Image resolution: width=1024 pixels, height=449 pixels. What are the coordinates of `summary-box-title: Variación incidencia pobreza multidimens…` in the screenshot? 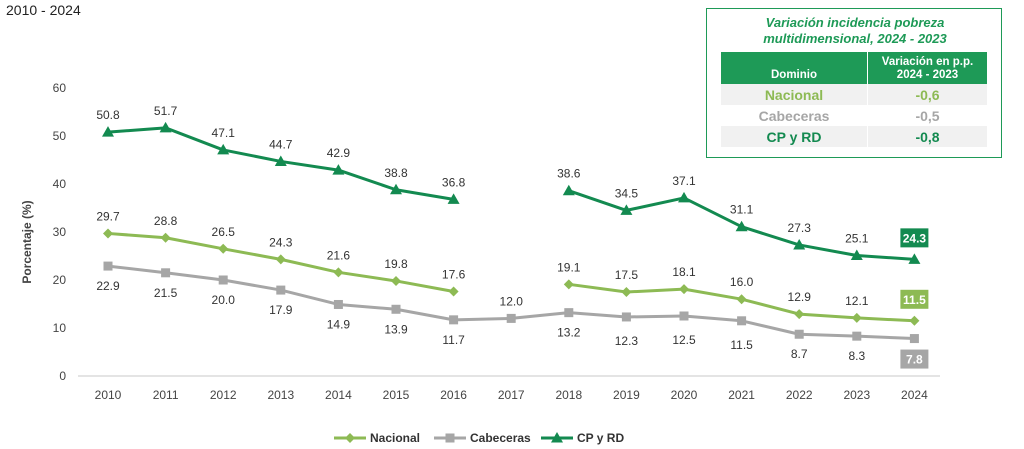 It's located at (855, 31).